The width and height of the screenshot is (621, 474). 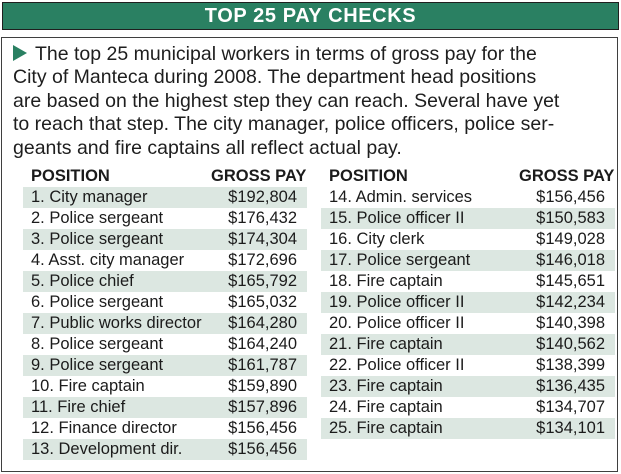 I want to click on position-cell: 3. Police sergeant, so click(x=97, y=239).